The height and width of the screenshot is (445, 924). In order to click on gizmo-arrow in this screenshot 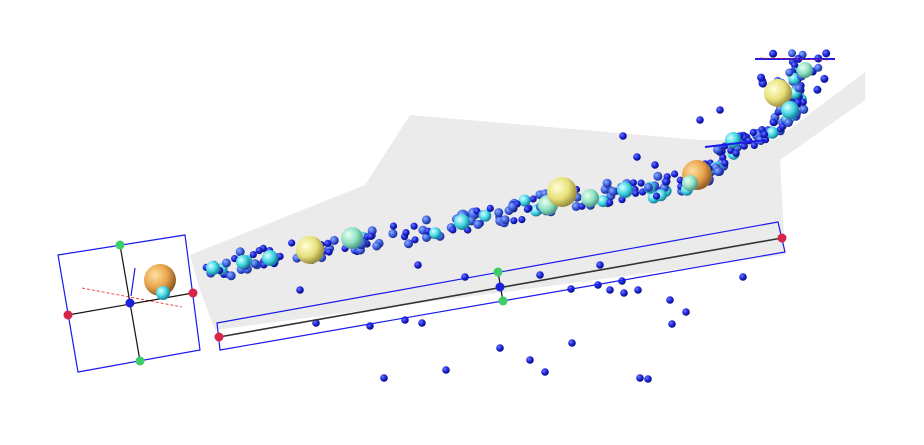, I will do `click(133, 282)`.